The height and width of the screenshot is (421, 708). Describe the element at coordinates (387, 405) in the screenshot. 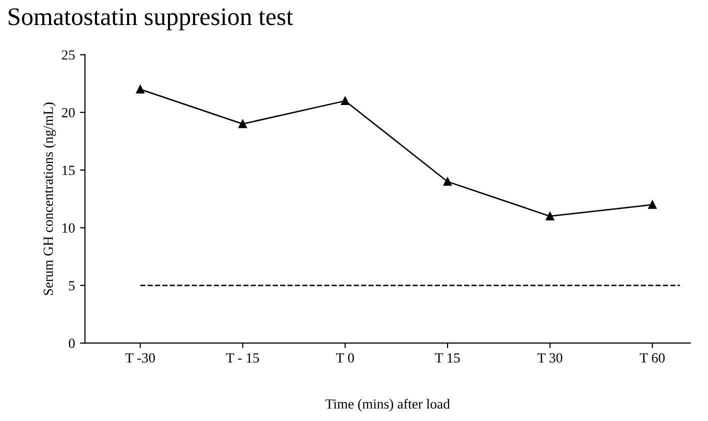

I see `x-axis-title: Time (mins) after load` at that location.